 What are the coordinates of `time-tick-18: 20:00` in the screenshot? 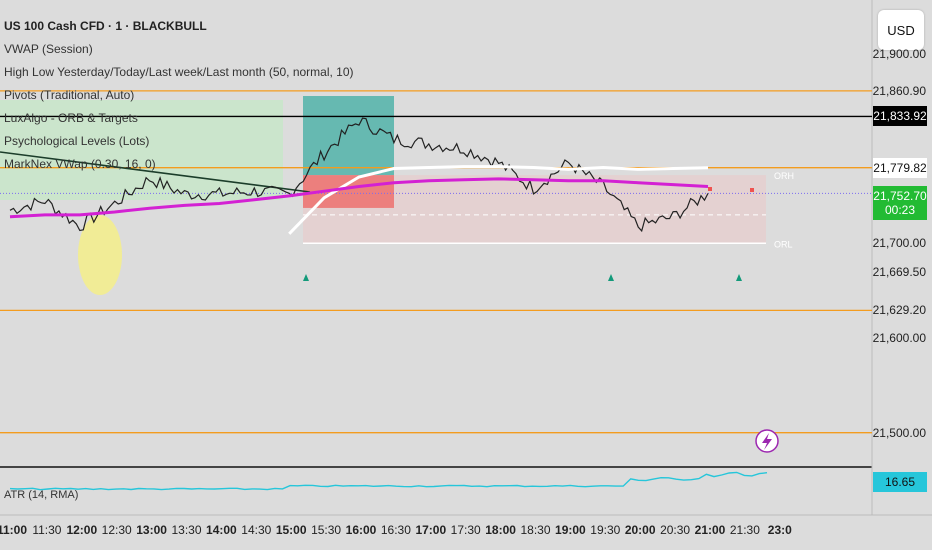 It's located at (640, 530).